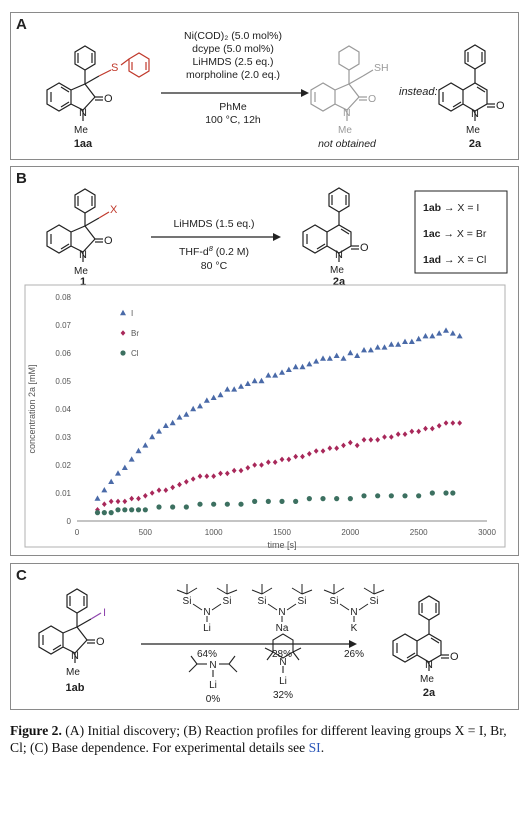  I want to click on instead-label: instead:, so click(418, 92).